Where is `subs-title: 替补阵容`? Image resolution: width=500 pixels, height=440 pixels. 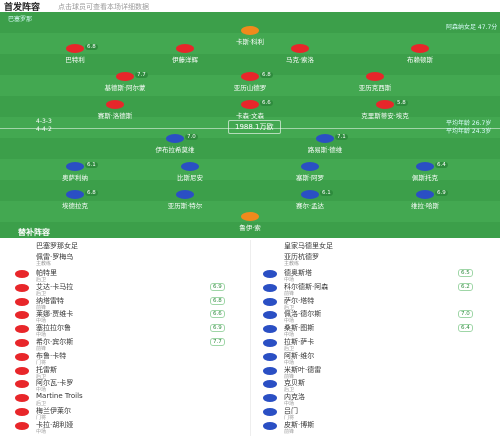
subs-title: 替补阵容 is located at coordinates (34, 232).